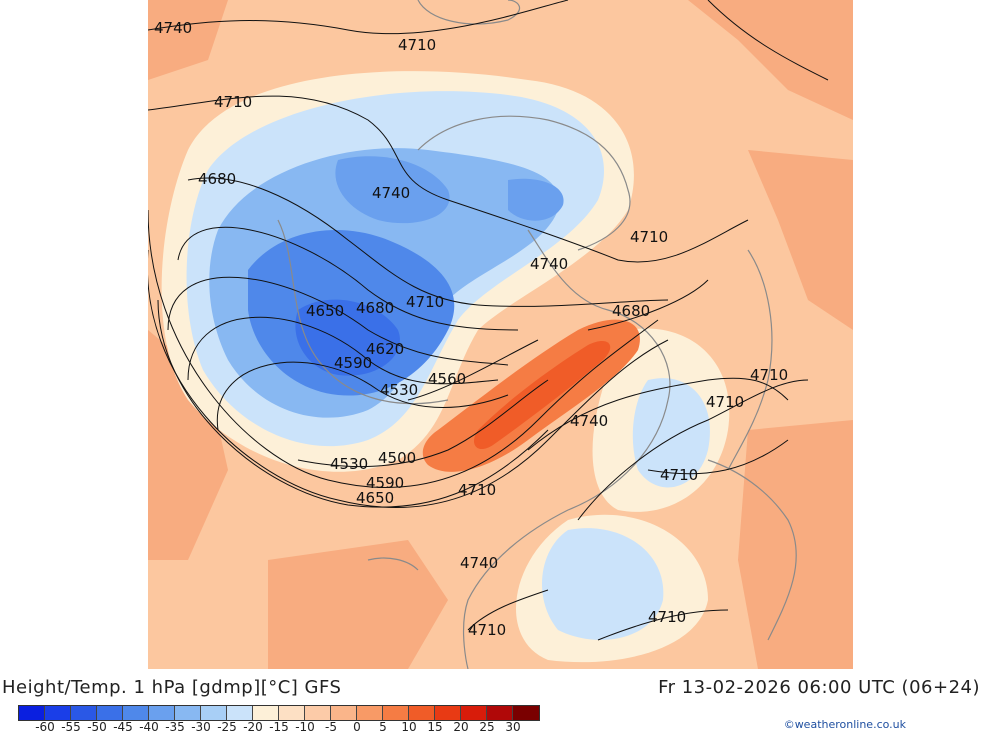 The image size is (1000, 734). What do you see at coordinates (175, 727) in the screenshot?
I see `color-scale-tick: -35` at bounding box center [175, 727].